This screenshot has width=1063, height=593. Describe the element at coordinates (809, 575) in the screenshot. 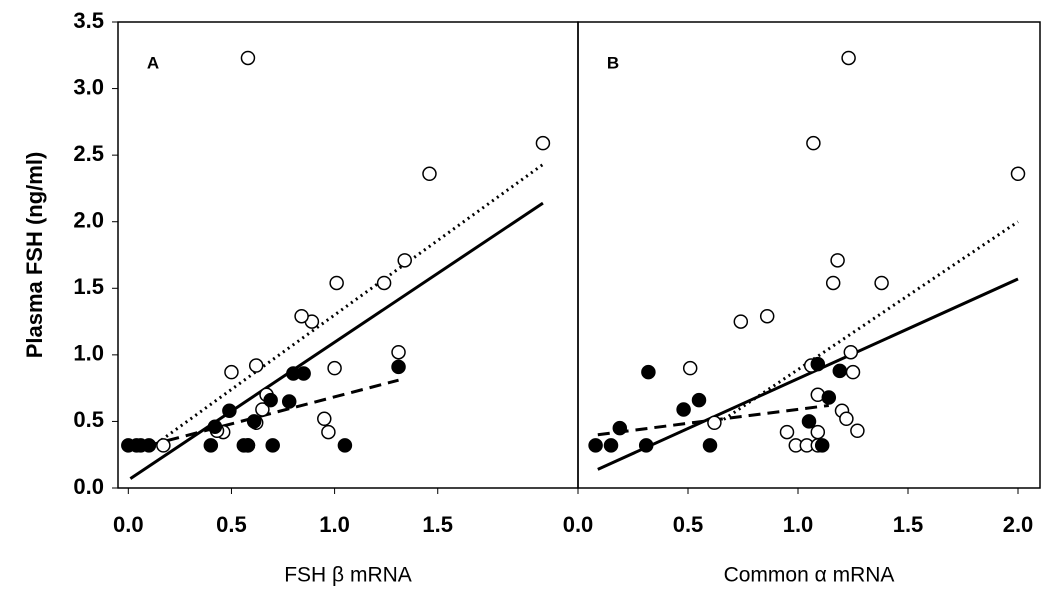

I see `x-axis-label: Common α mRNA` at that location.